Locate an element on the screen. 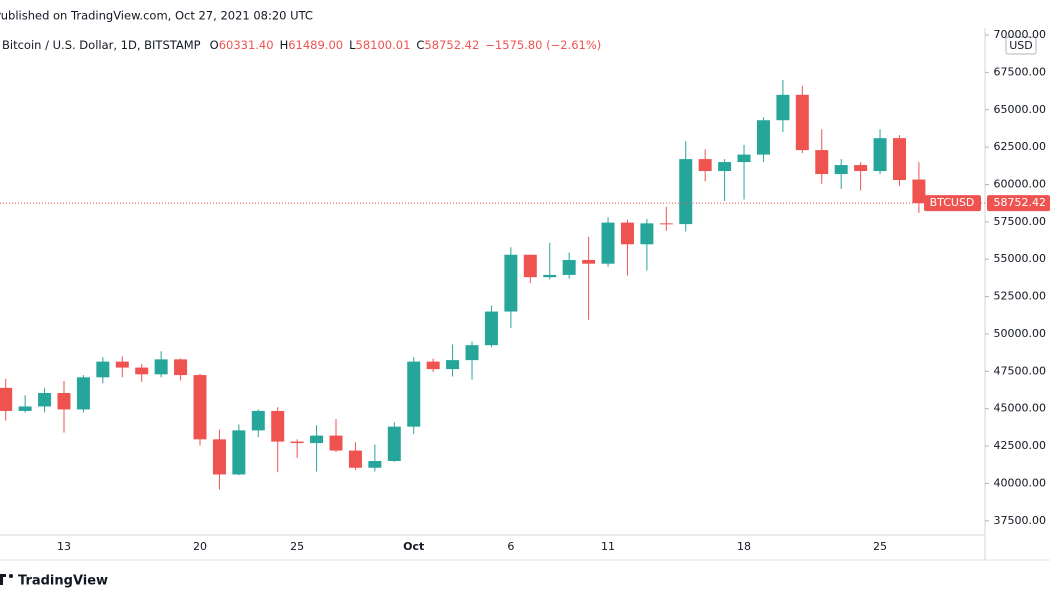  ohlc-value: 61489.00 is located at coordinates (315, 45).